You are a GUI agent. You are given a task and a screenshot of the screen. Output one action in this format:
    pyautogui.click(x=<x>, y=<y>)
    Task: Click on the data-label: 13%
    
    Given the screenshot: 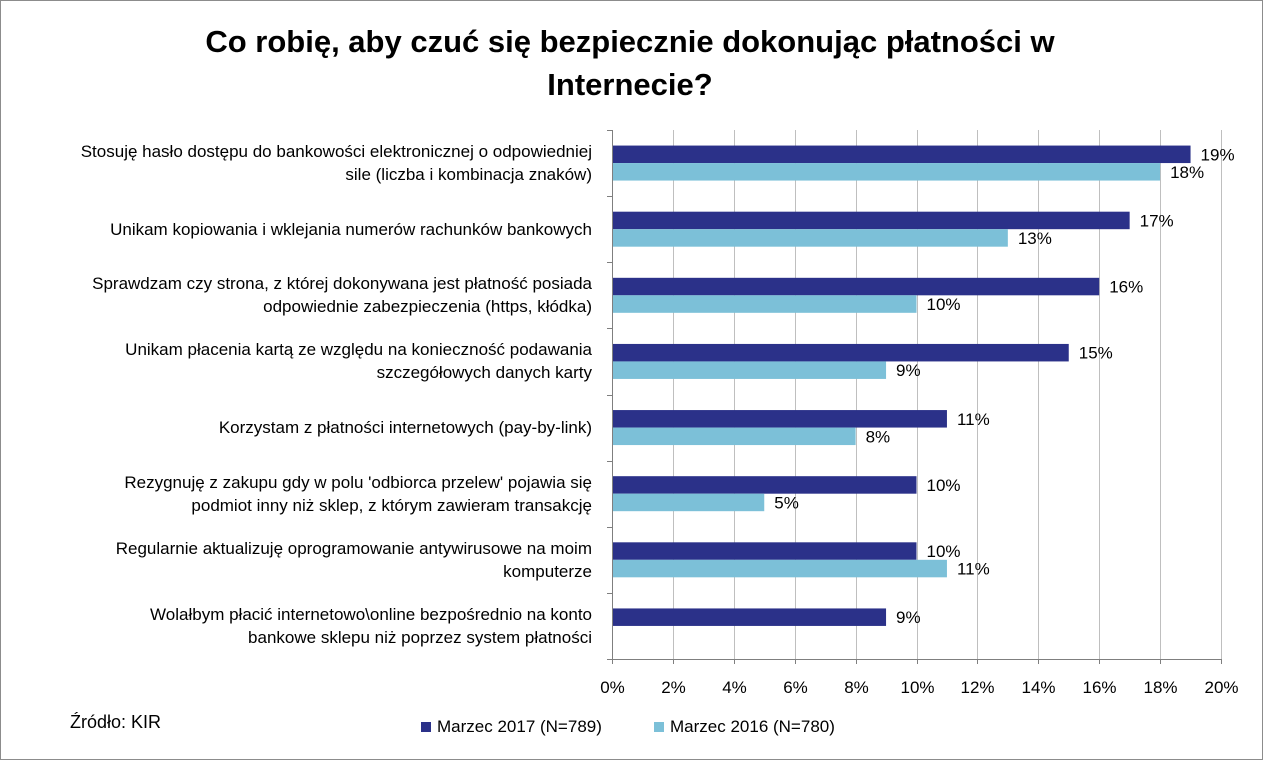 What is the action you would take?
    pyautogui.click(x=1035, y=238)
    